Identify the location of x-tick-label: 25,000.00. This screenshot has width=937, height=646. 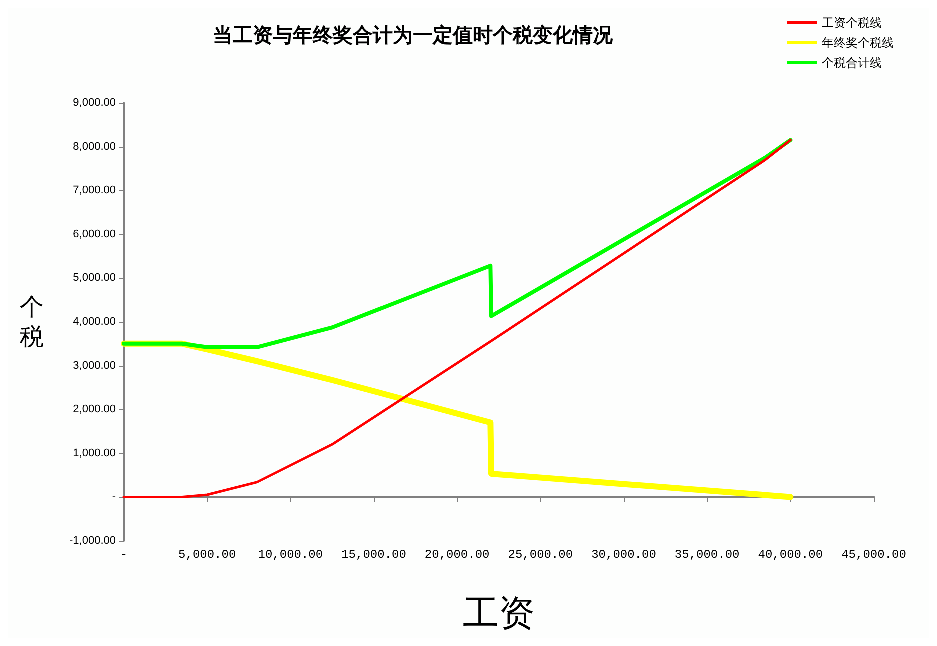
(541, 555).